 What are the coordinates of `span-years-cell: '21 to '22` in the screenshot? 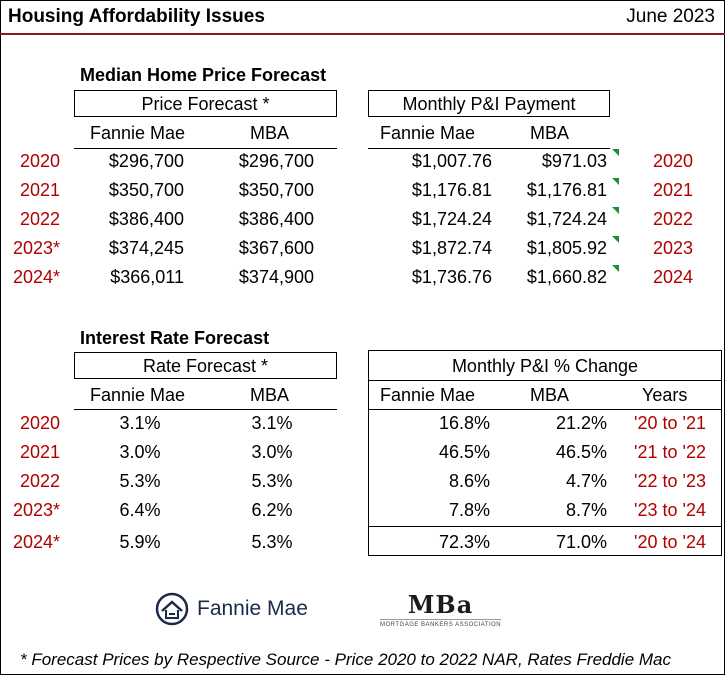 It's located at (670, 452).